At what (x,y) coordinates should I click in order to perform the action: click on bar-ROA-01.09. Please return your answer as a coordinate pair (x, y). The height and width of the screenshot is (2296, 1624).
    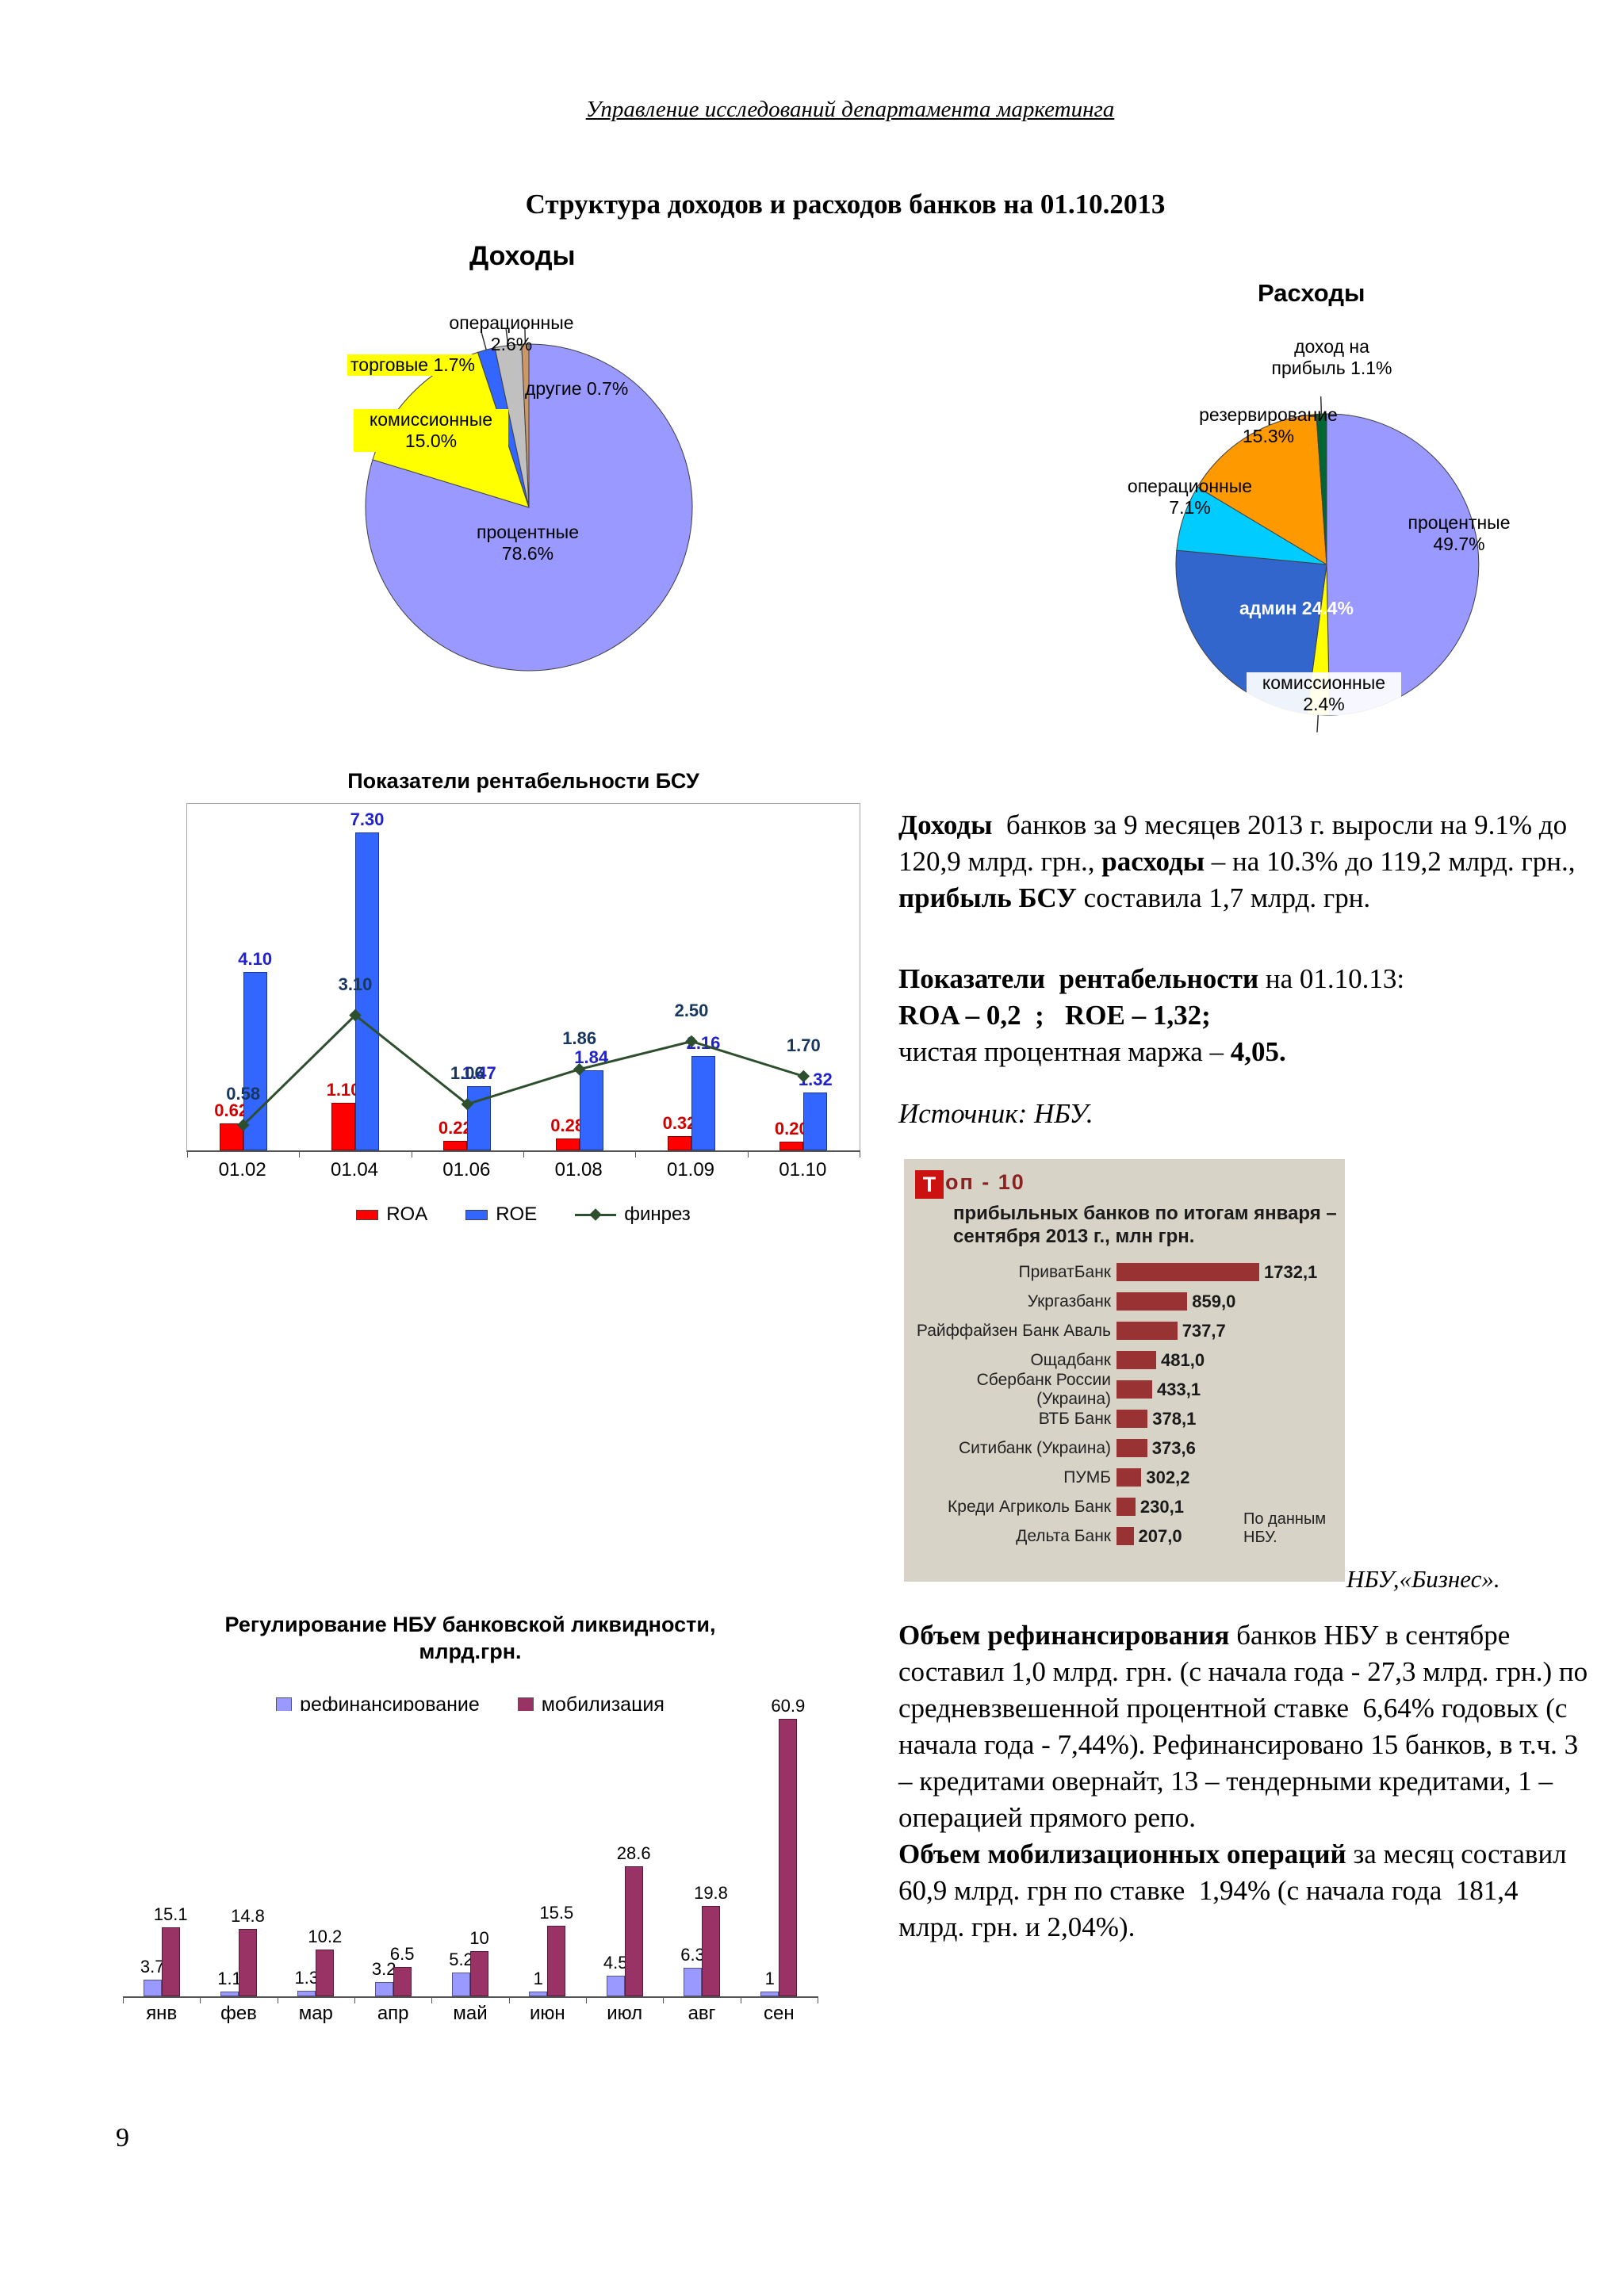
    Looking at the image, I should click on (679, 1143).